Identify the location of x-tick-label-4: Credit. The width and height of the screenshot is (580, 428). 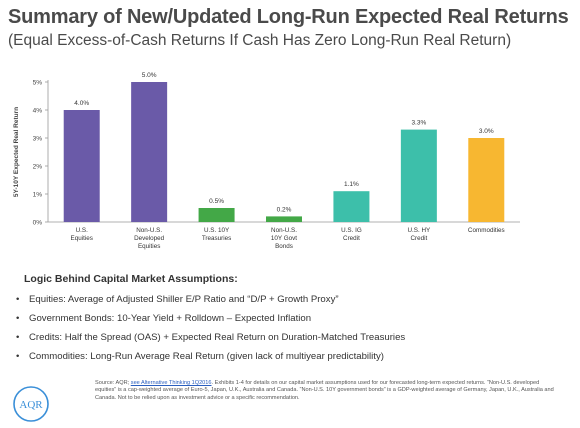
(351, 238).